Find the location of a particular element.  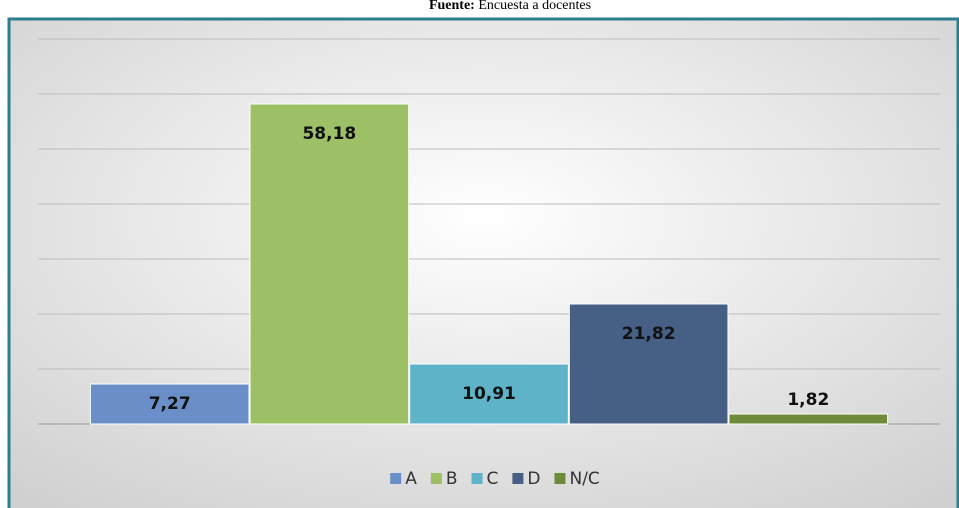

title-text: Encuesta a docentes is located at coordinates (534, 6).